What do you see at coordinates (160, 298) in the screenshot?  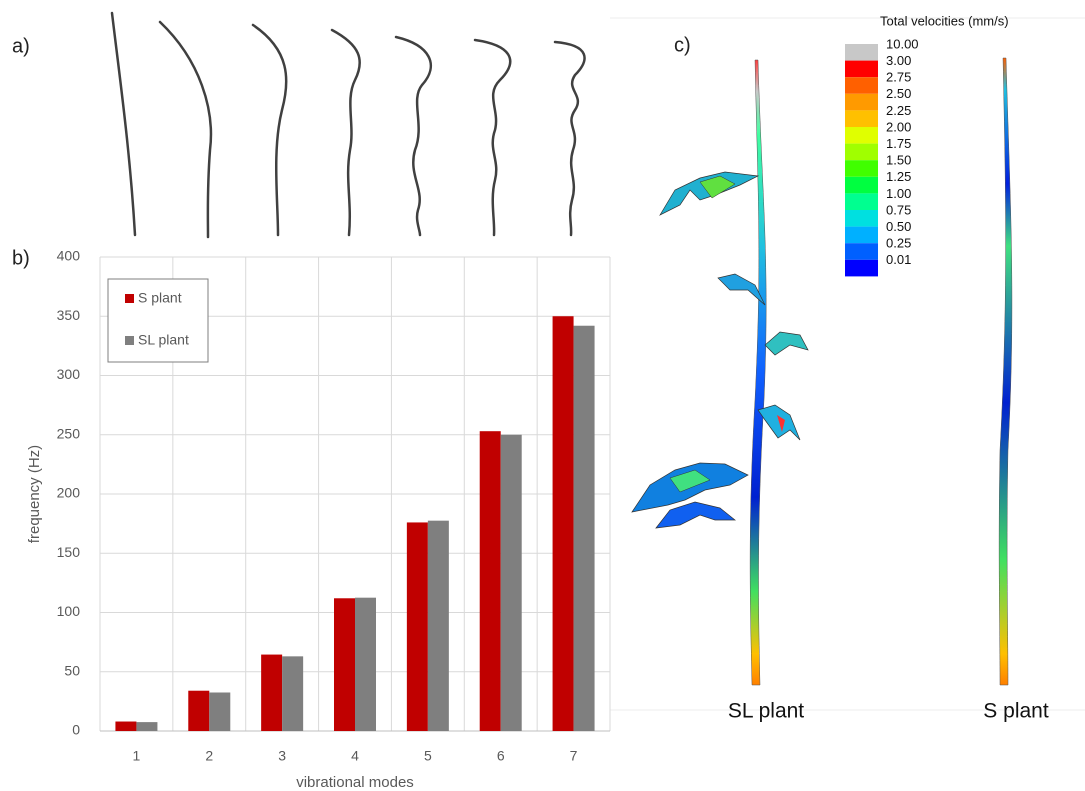 I see `legend-label: S plant` at bounding box center [160, 298].